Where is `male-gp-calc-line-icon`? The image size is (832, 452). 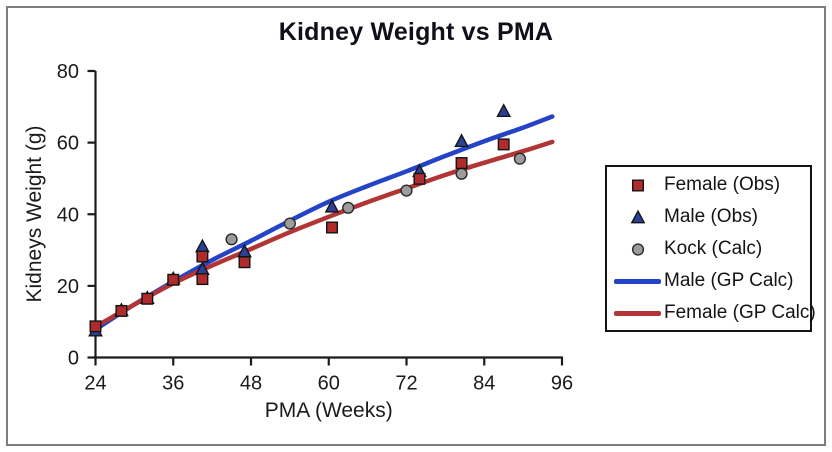 male-gp-calc-line-icon is located at coordinates (637, 281).